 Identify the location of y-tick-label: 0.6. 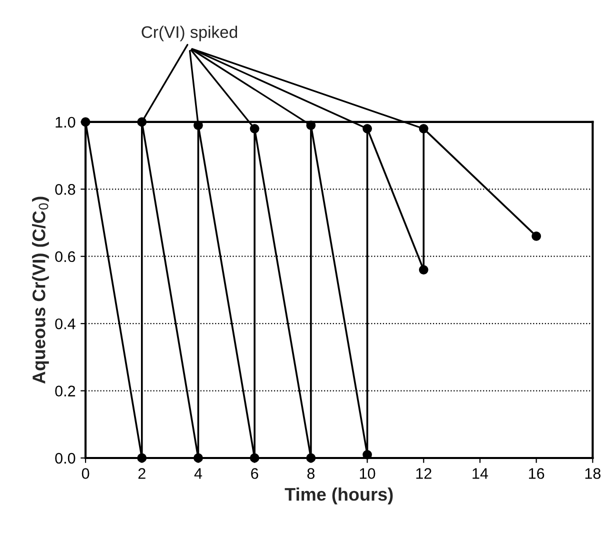
(65, 256).